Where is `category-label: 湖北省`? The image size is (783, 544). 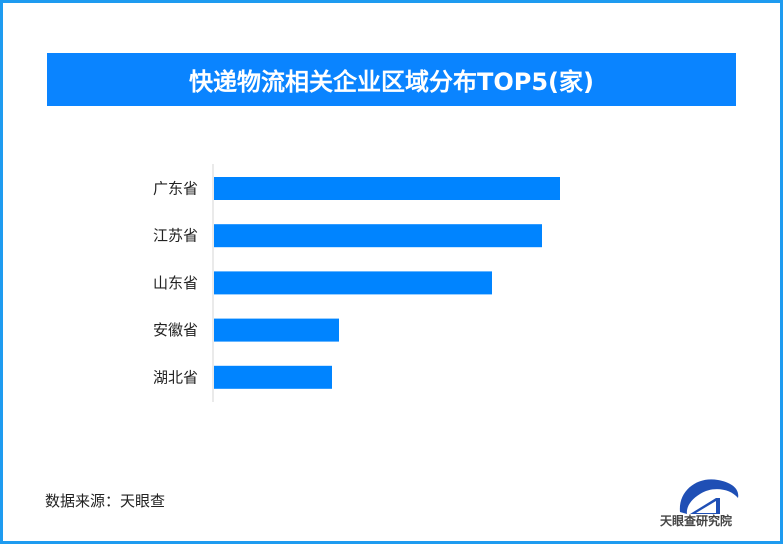 category-label: 湖北省 is located at coordinates (175, 377).